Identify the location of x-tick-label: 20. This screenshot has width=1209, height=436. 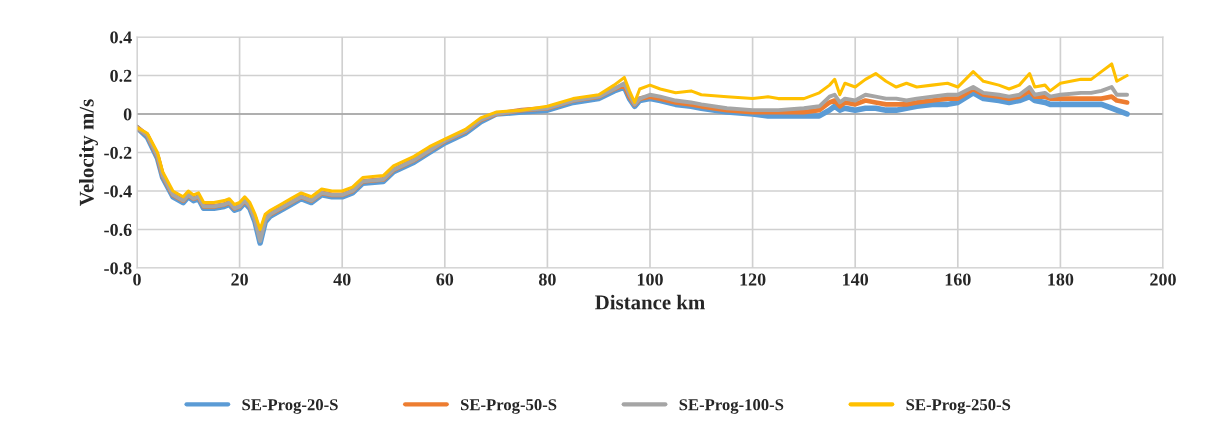
(239, 279).